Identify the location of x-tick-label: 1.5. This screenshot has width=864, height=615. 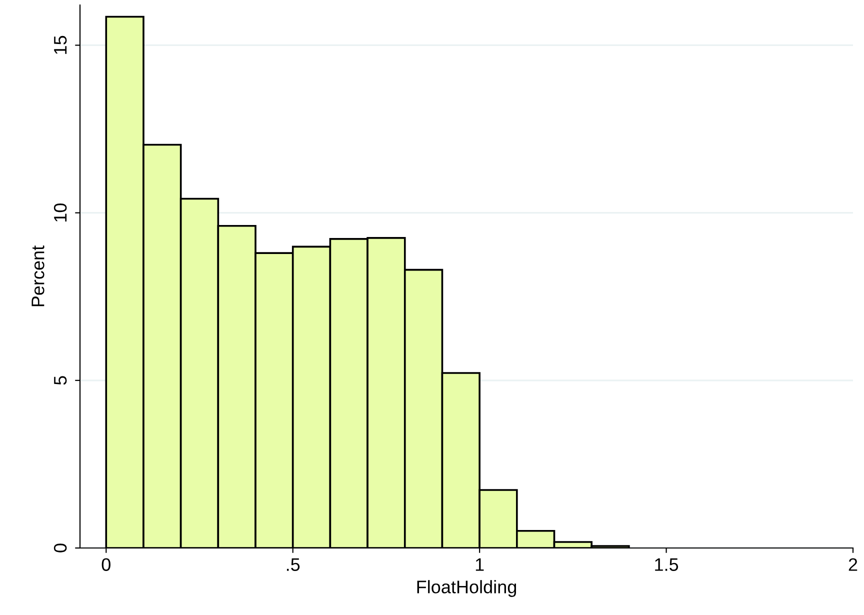
(666, 564).